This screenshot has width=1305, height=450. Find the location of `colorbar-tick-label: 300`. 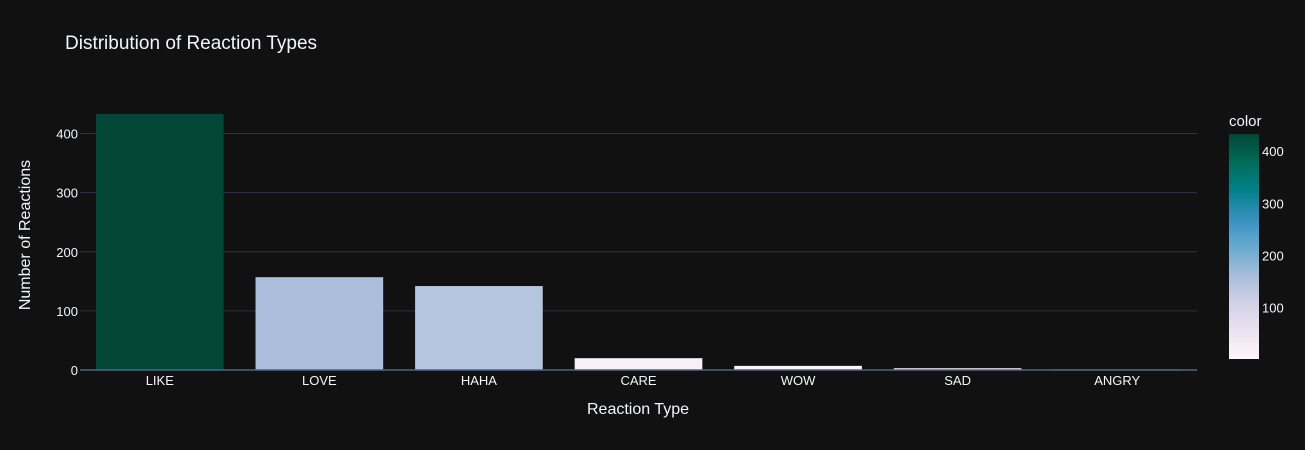

colorbar-tick-label: 300 is located at coordinates (1273, 203).